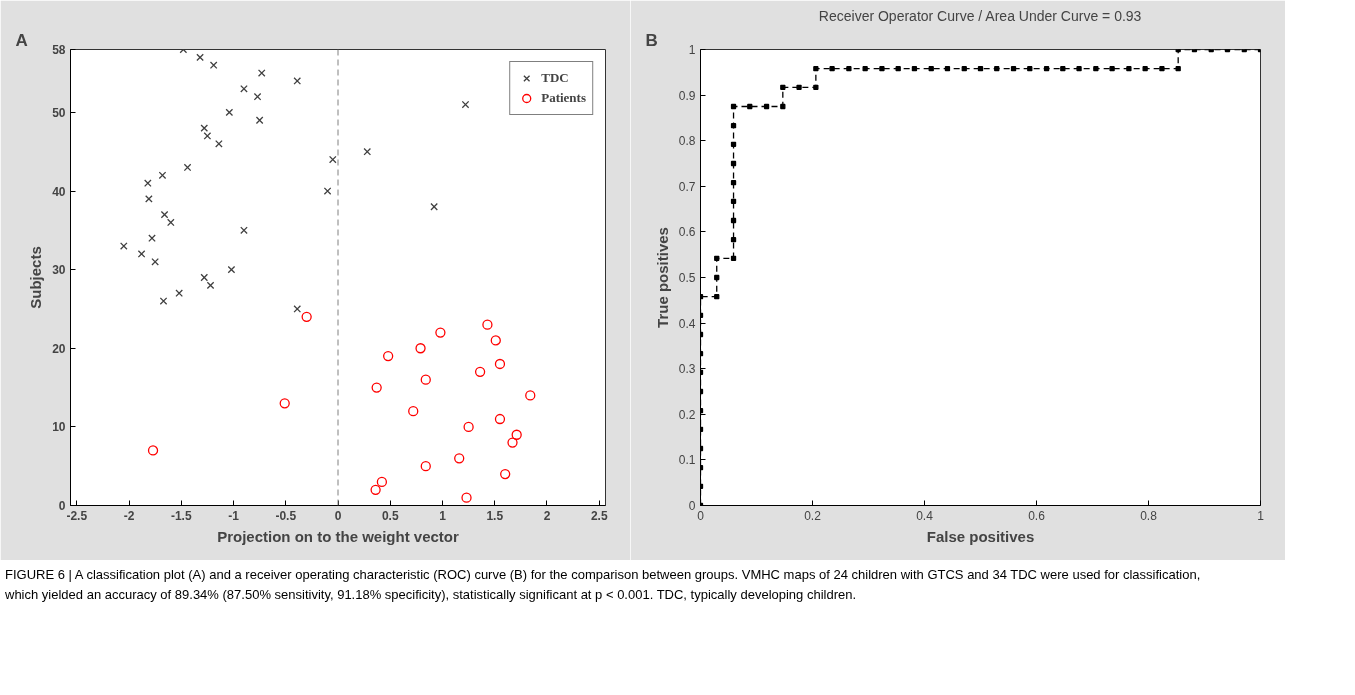  Describe the element at coordinates (59, 112) in the screenshot. I see `y-tick-label: 50` at that location.